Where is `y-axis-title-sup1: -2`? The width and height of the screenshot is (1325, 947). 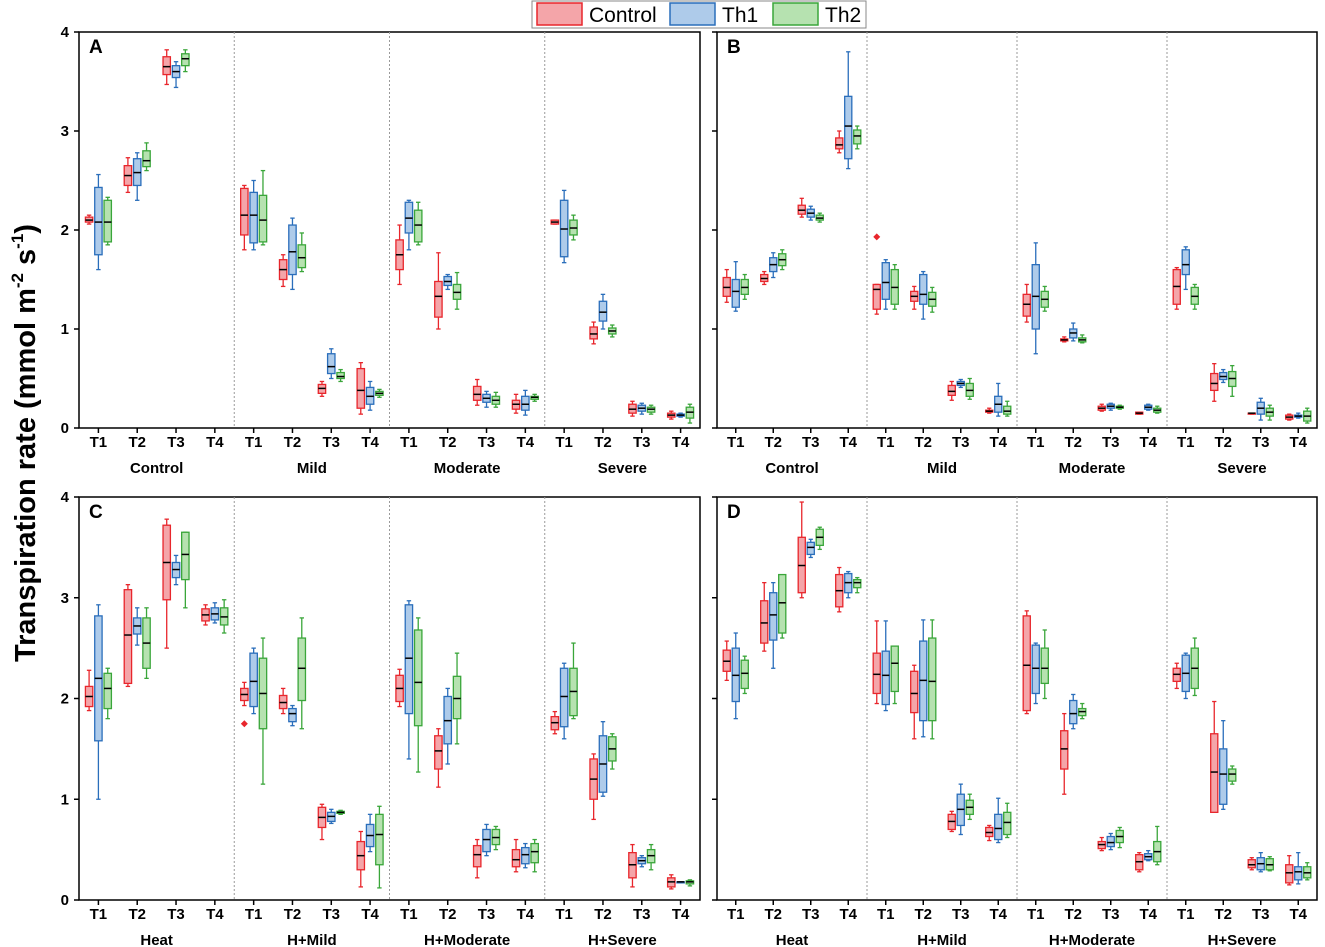 y-axis-title-sup1: -2 is located at coordinates (17, 280).